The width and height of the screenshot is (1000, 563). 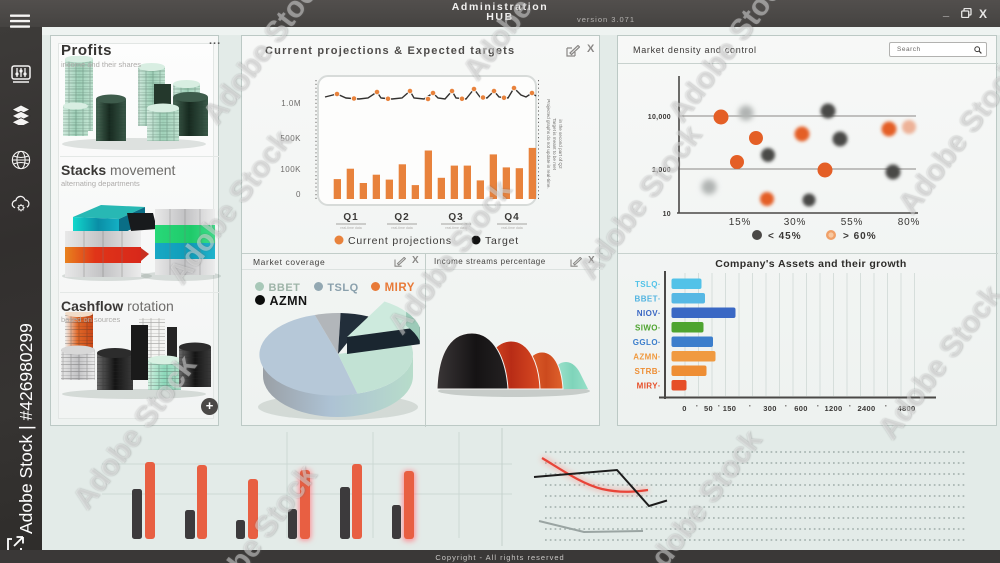 What do you see at coordinates (667, 214) in the screenshot?
I see `svg-text: 10` at bounding box center [667, 214].